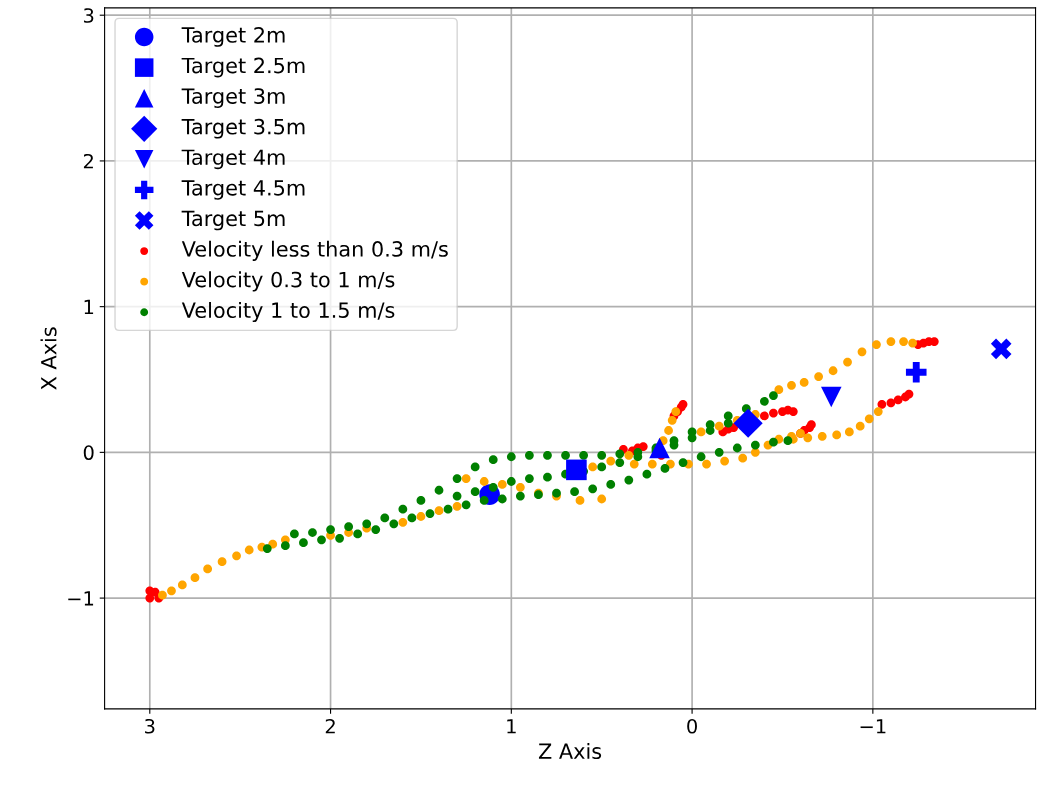  I want to click on x-tick-label: 2, so click(330, 726).